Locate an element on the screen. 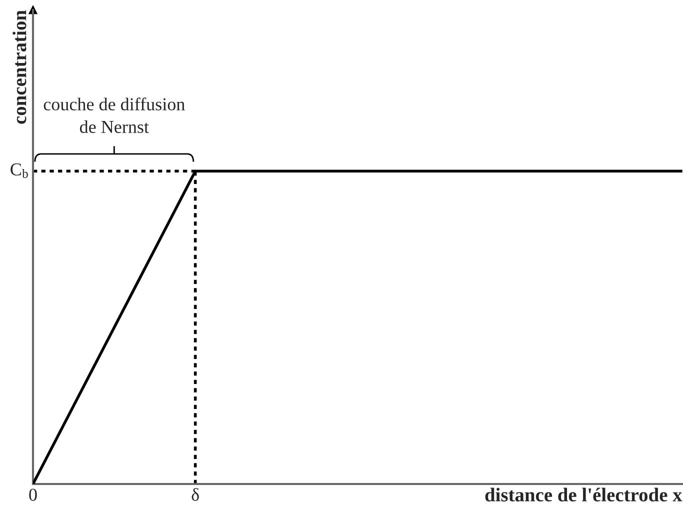 The height and width of the screenshot is (507, 683). x-tick-label: 0 is located at coordinates (33, 494).